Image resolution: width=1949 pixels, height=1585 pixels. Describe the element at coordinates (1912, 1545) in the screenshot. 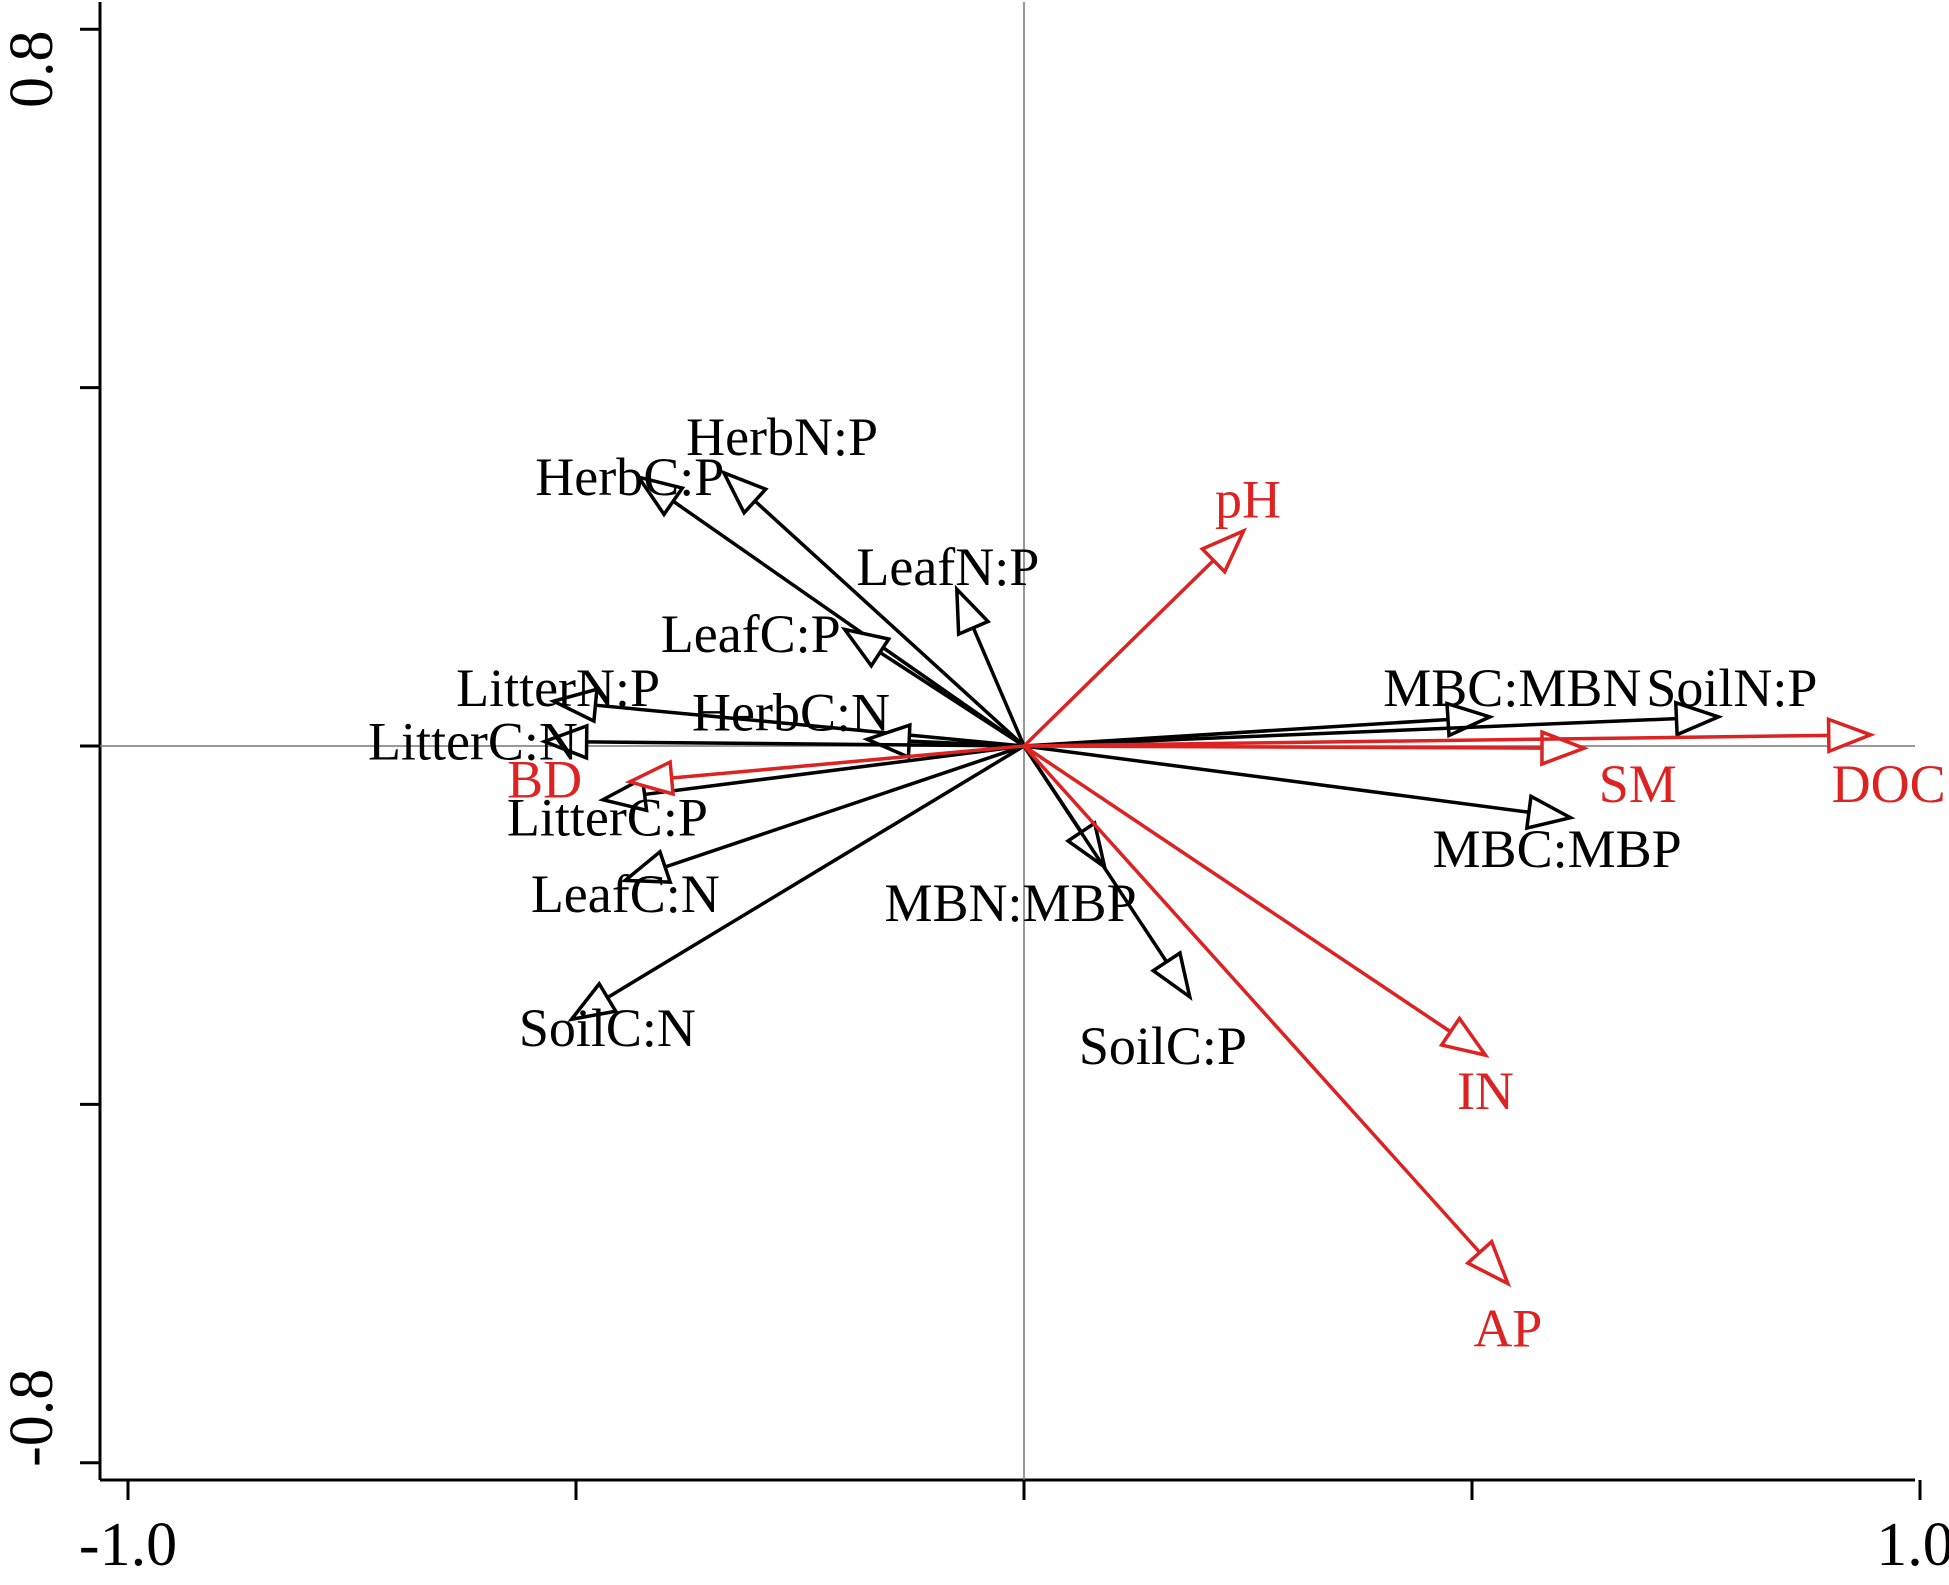

I see `x-tick-label: 1.0` at that location.